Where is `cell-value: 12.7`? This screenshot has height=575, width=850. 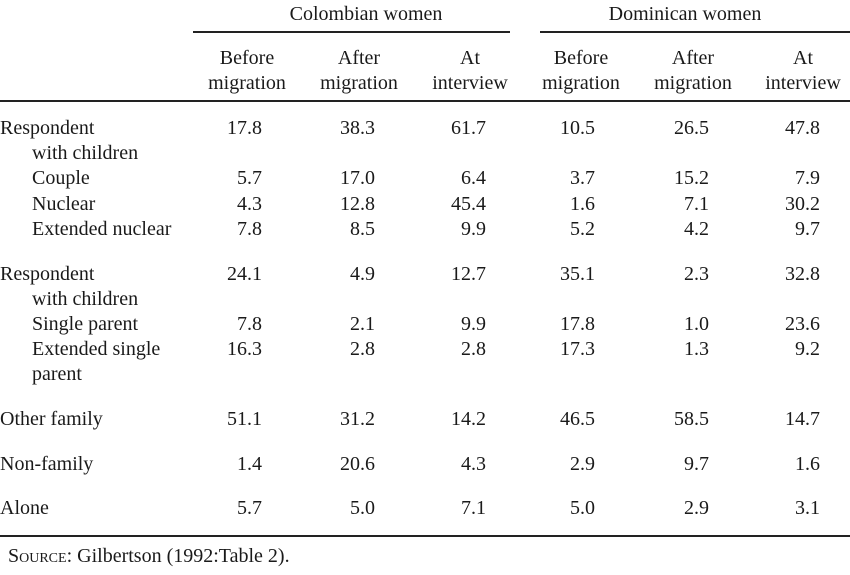
cell-value: 12.7 is located at coordinates (468, 273).